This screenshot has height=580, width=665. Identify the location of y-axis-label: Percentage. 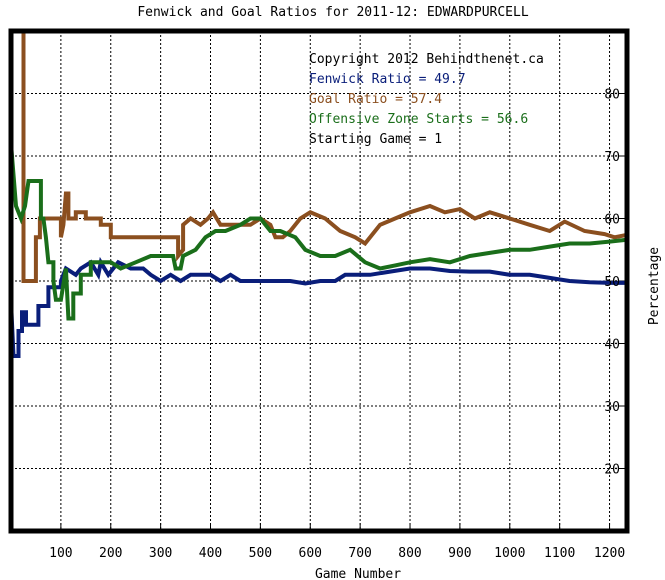
(654, 286).